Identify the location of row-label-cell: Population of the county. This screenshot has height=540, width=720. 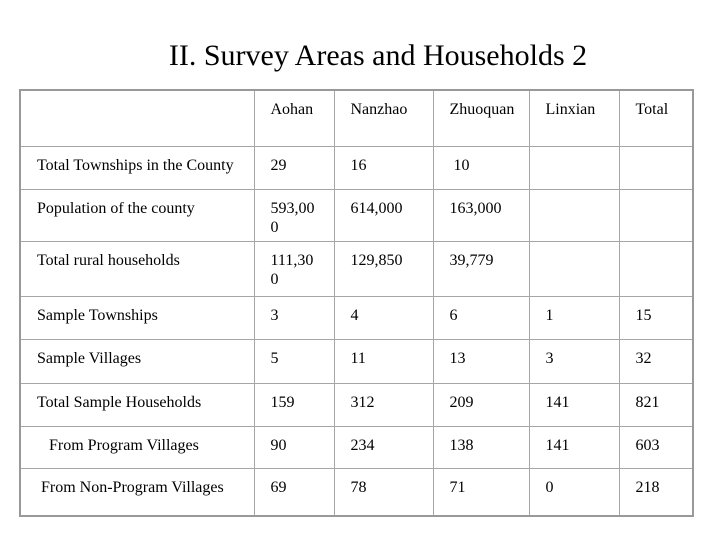
(137, 215).